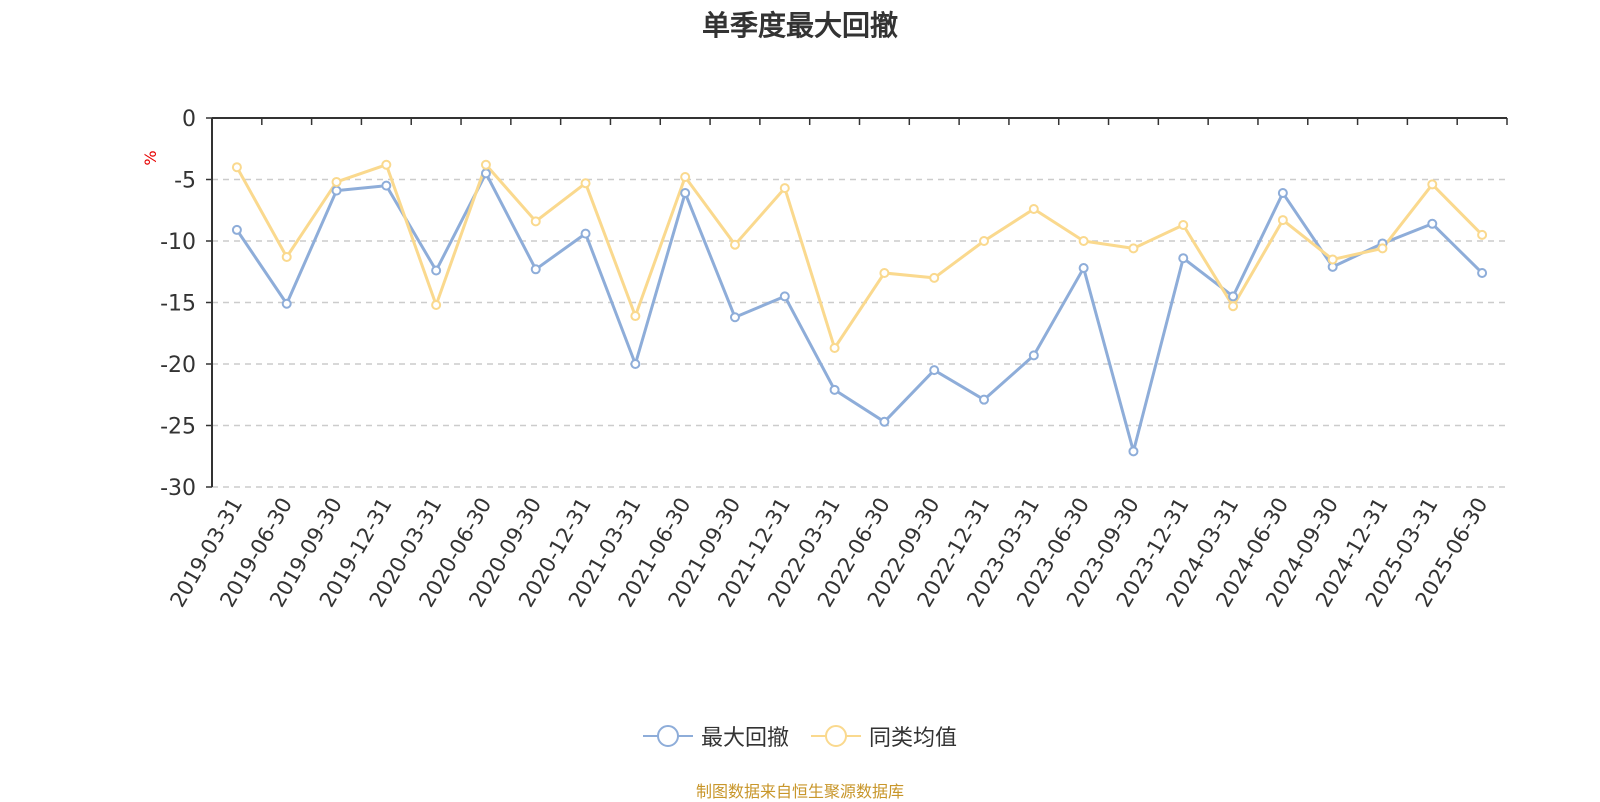  What do you see at coordinates (150, 157) in the screenshot?
I see `y-axis-unit-label: %` at bounding box center [150, 157].